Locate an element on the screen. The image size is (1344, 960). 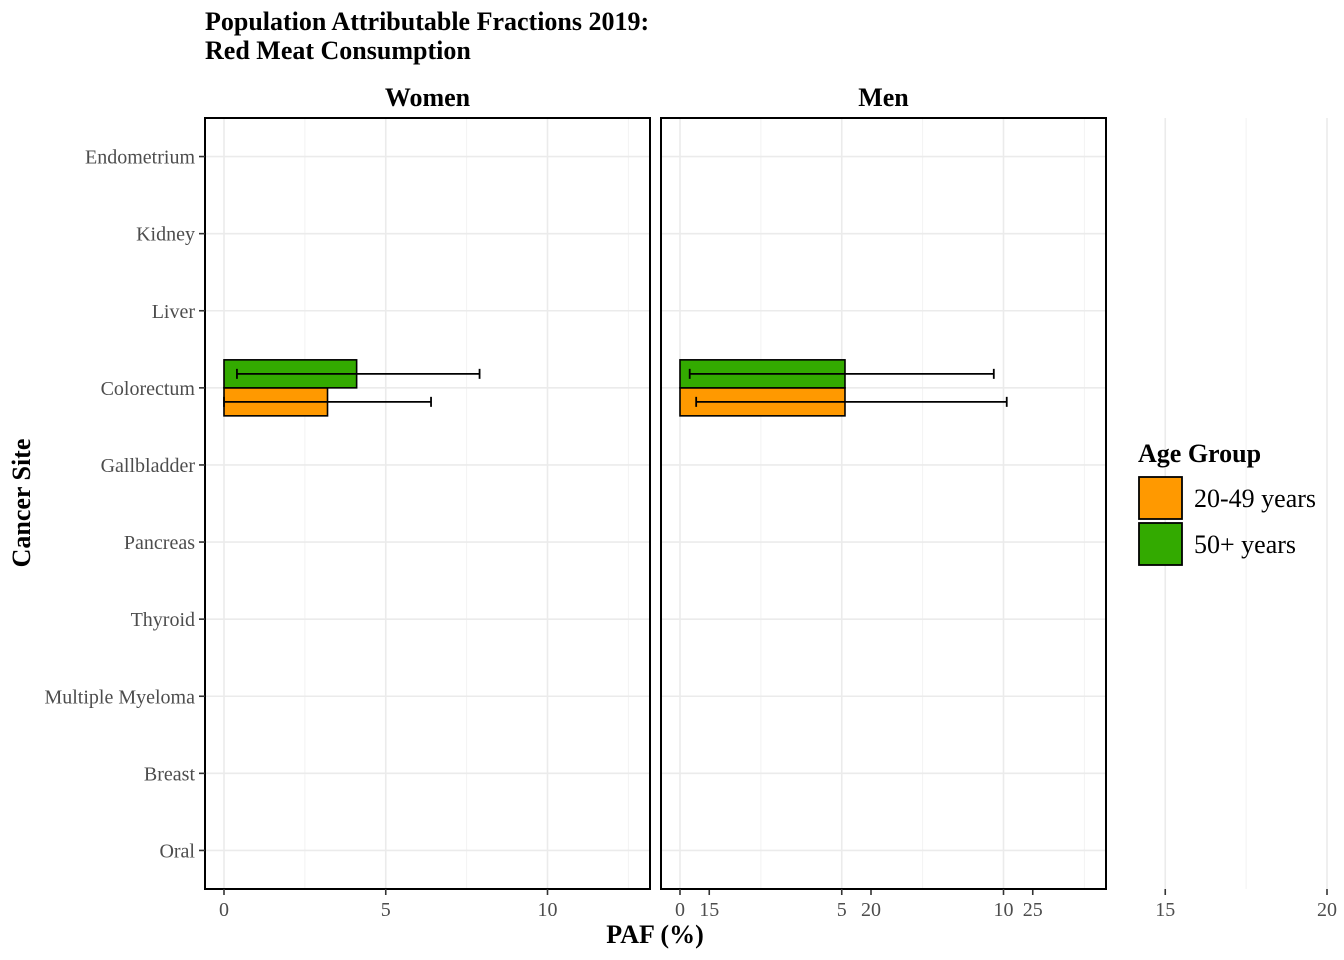
x-tick-label-men: 0 is located at coordinates (680, 910).